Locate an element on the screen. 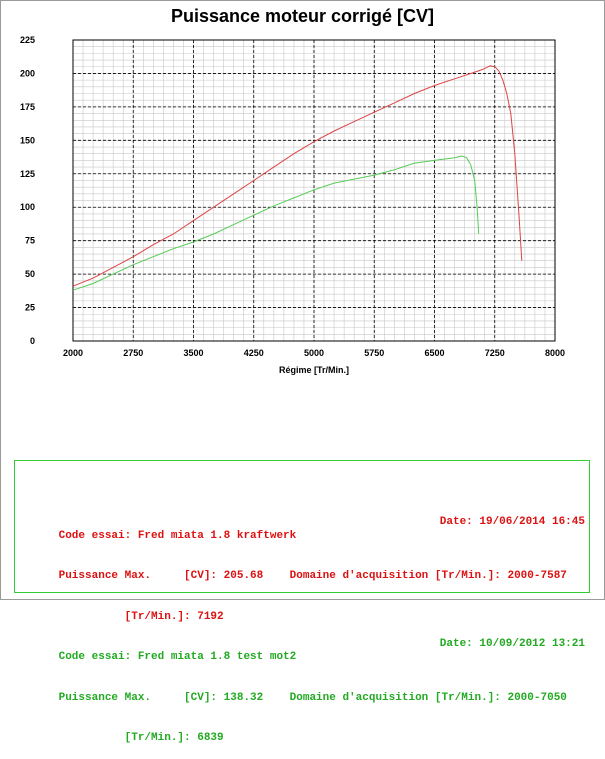 Image resolution: width=605 pixels, height=759 pixels. y-tick-label: 200 is located at coordinates (27, 73).